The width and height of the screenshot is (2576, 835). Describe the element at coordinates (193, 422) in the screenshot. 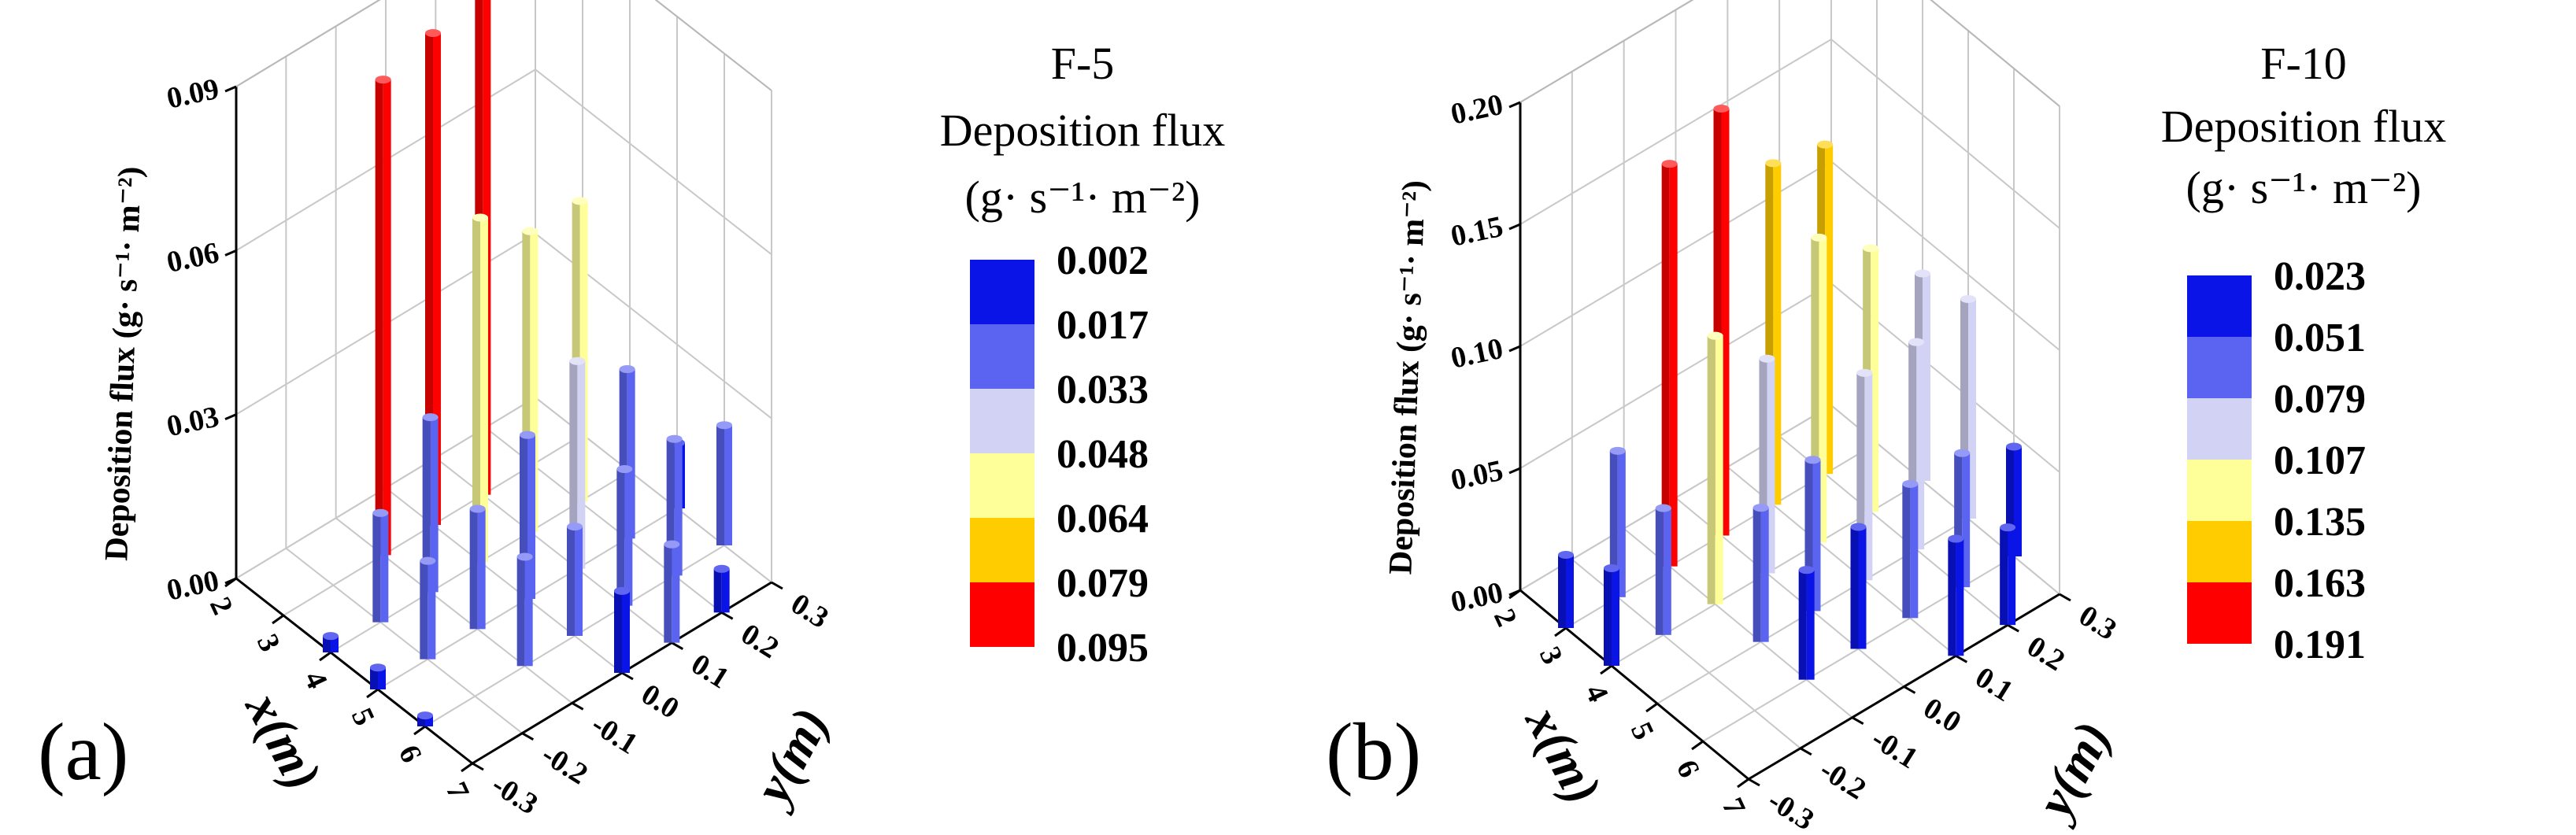

I see `z-tick-label: 0.03` at that location.